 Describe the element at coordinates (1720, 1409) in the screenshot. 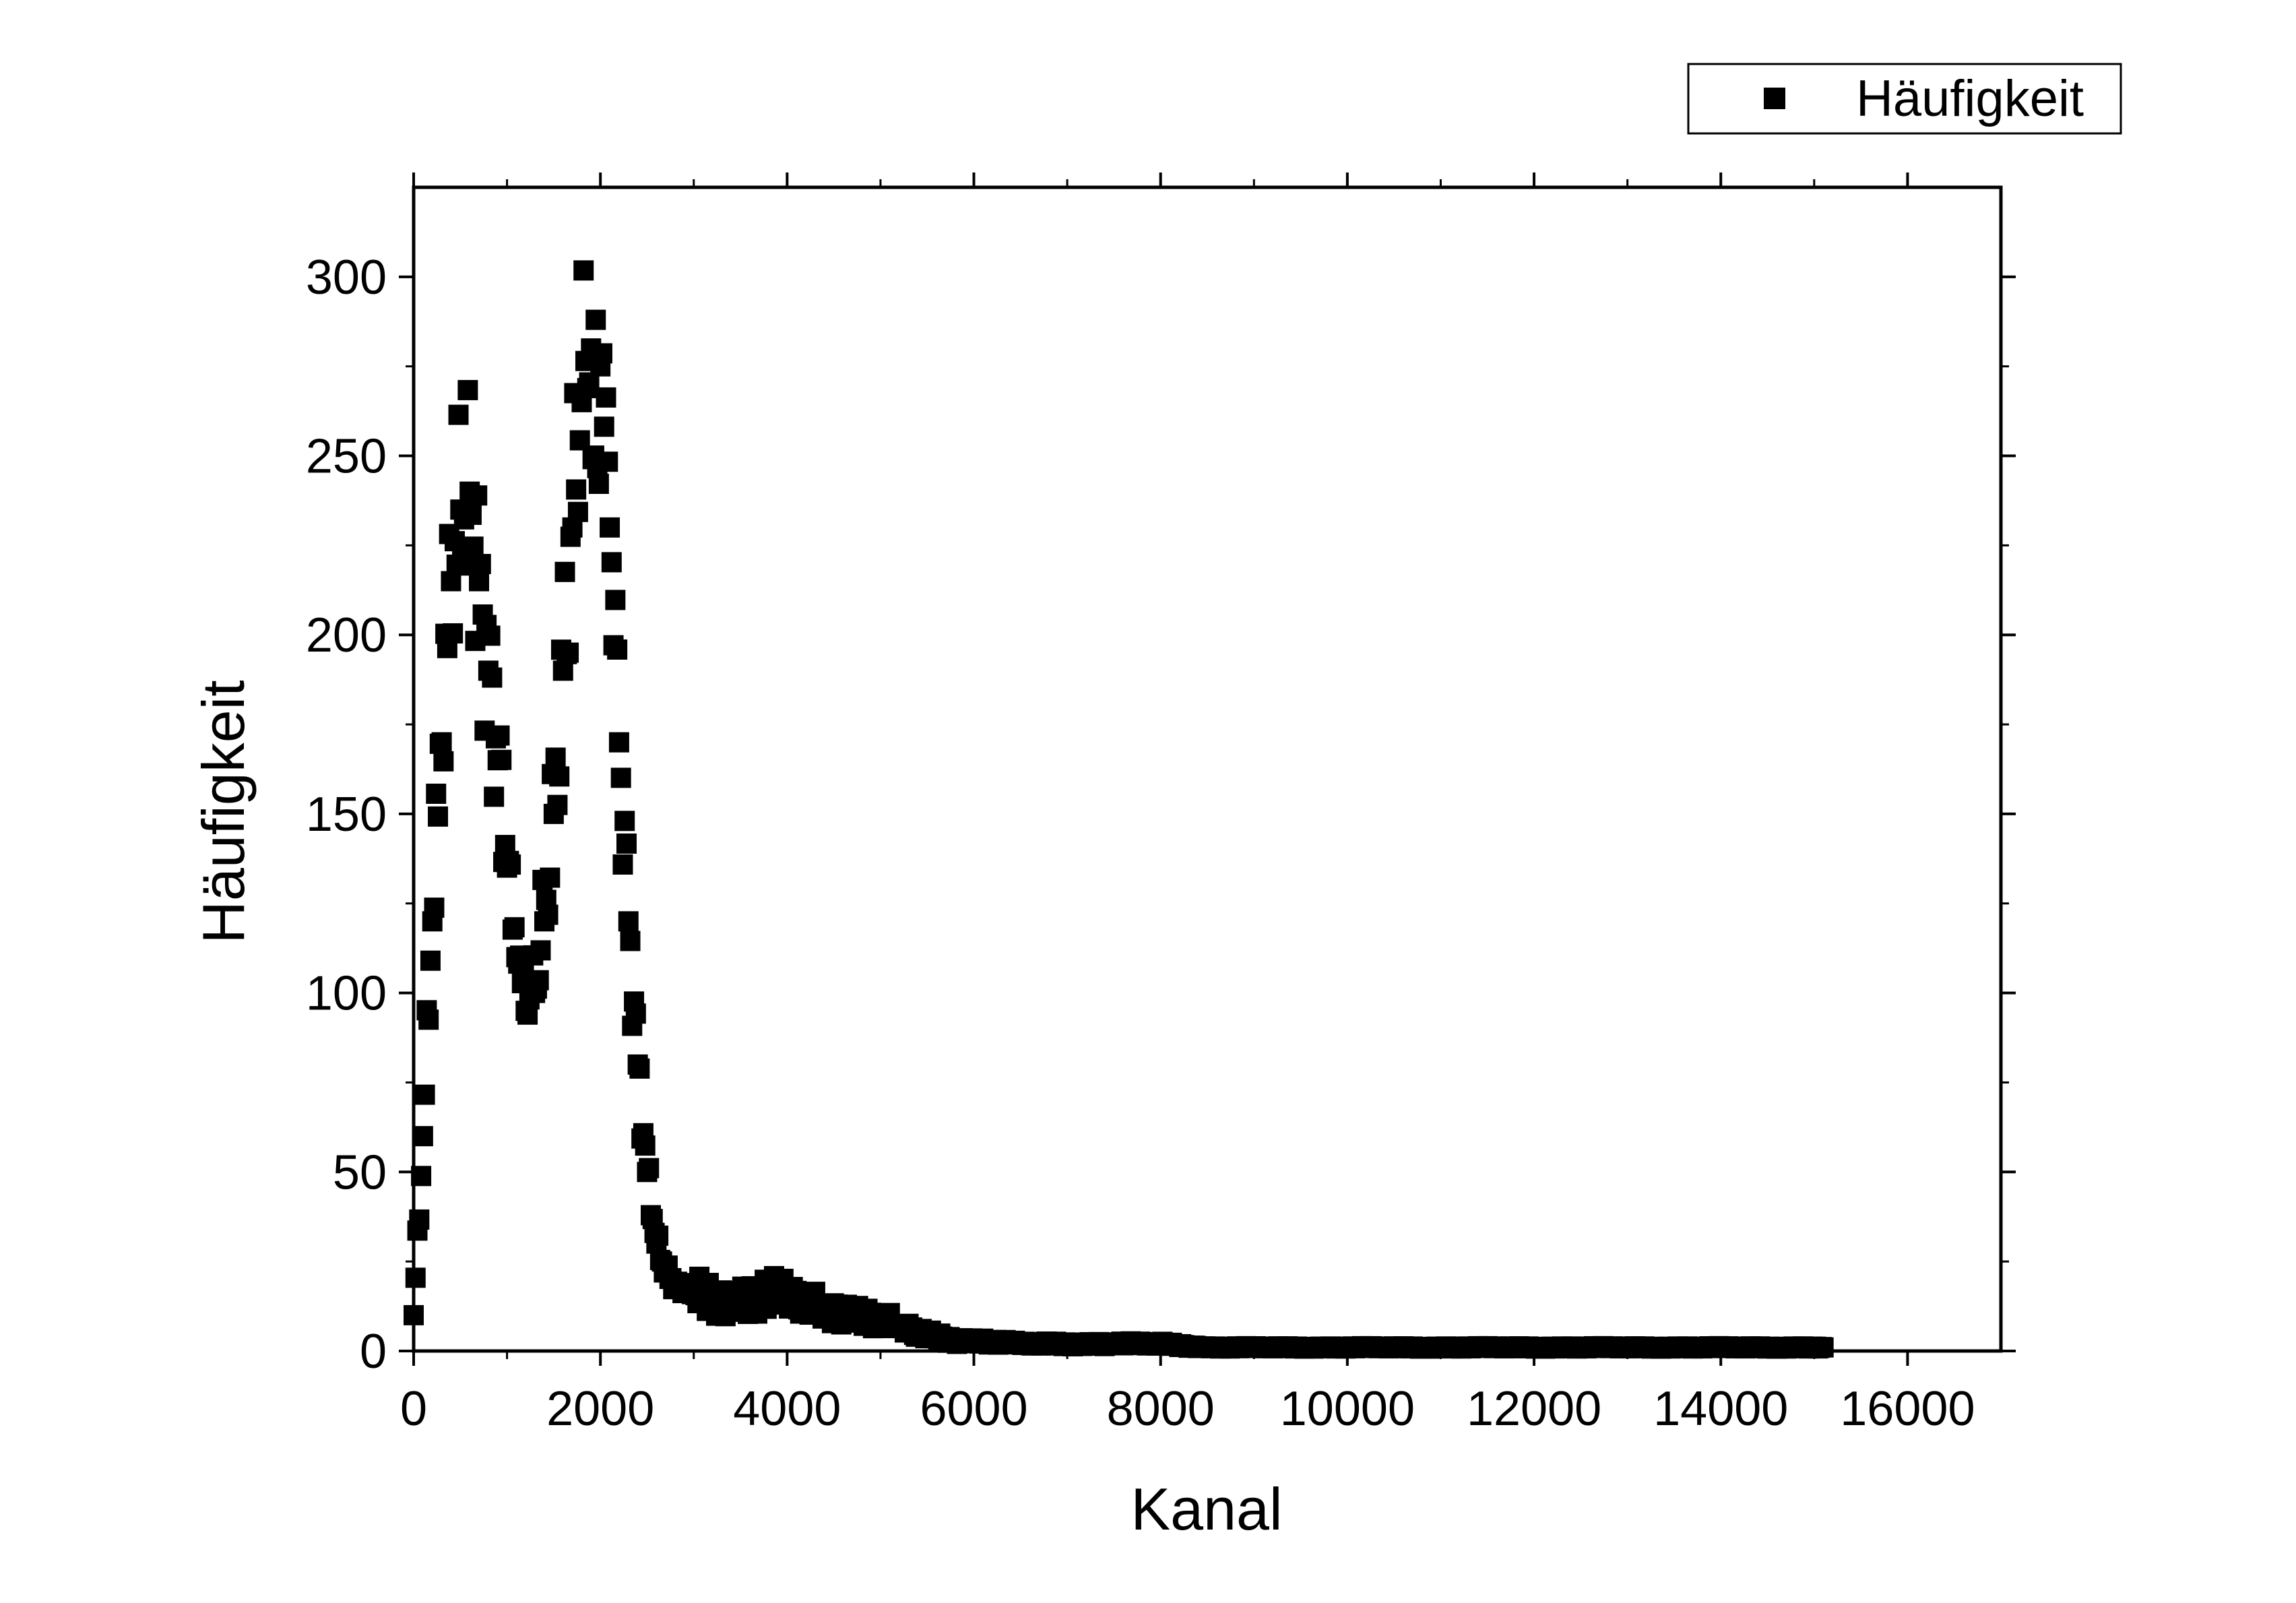

I see `x-tick-label: 14000` at that location.